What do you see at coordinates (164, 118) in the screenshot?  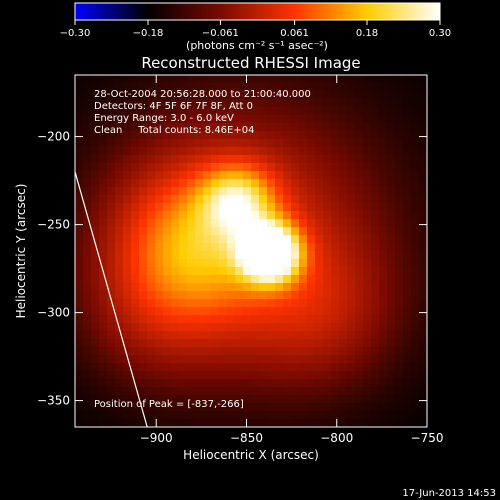 I see `annotation-energy-range: Energy Range: 3.0 - 6.0 keV` at bounding box center [164, 118].